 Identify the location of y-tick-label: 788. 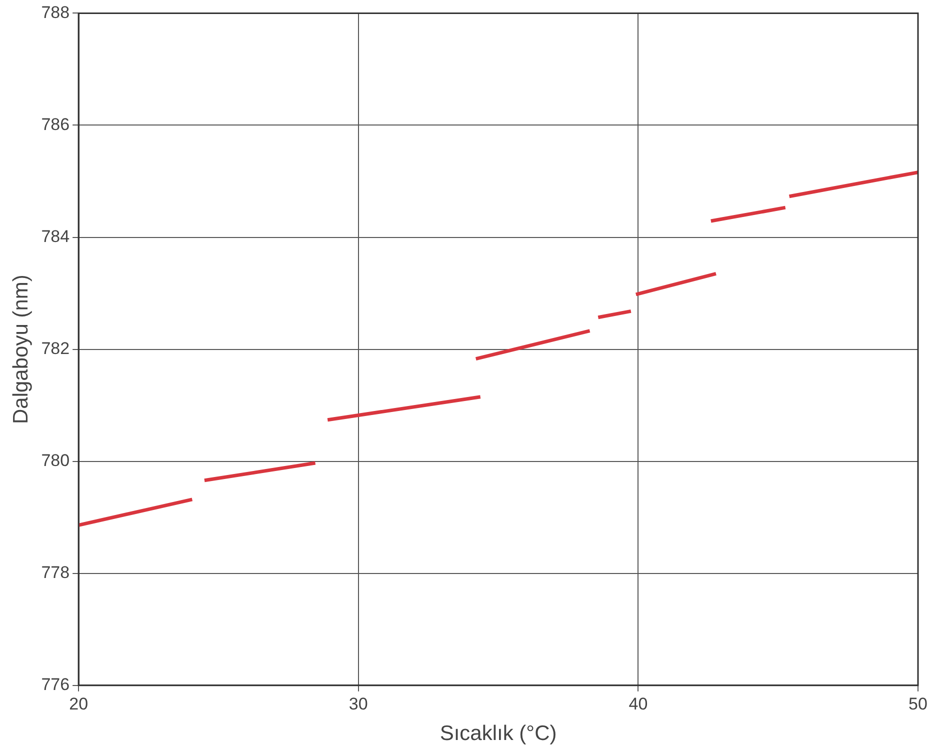
(55, 12).